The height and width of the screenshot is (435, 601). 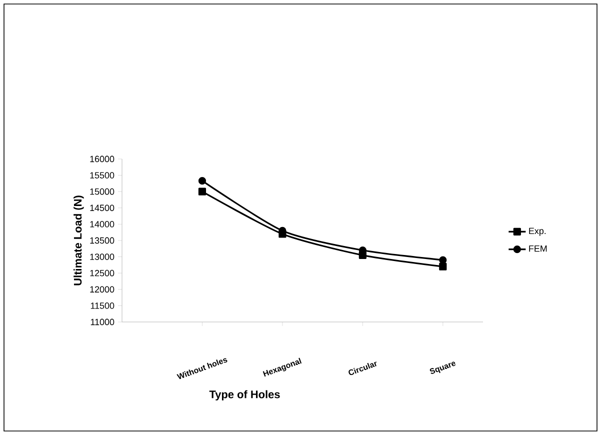 What do you see at coordinates (102, 289) in the screenshot?
I see `y-tick-label: 12000` at bounding box center [102, 289].